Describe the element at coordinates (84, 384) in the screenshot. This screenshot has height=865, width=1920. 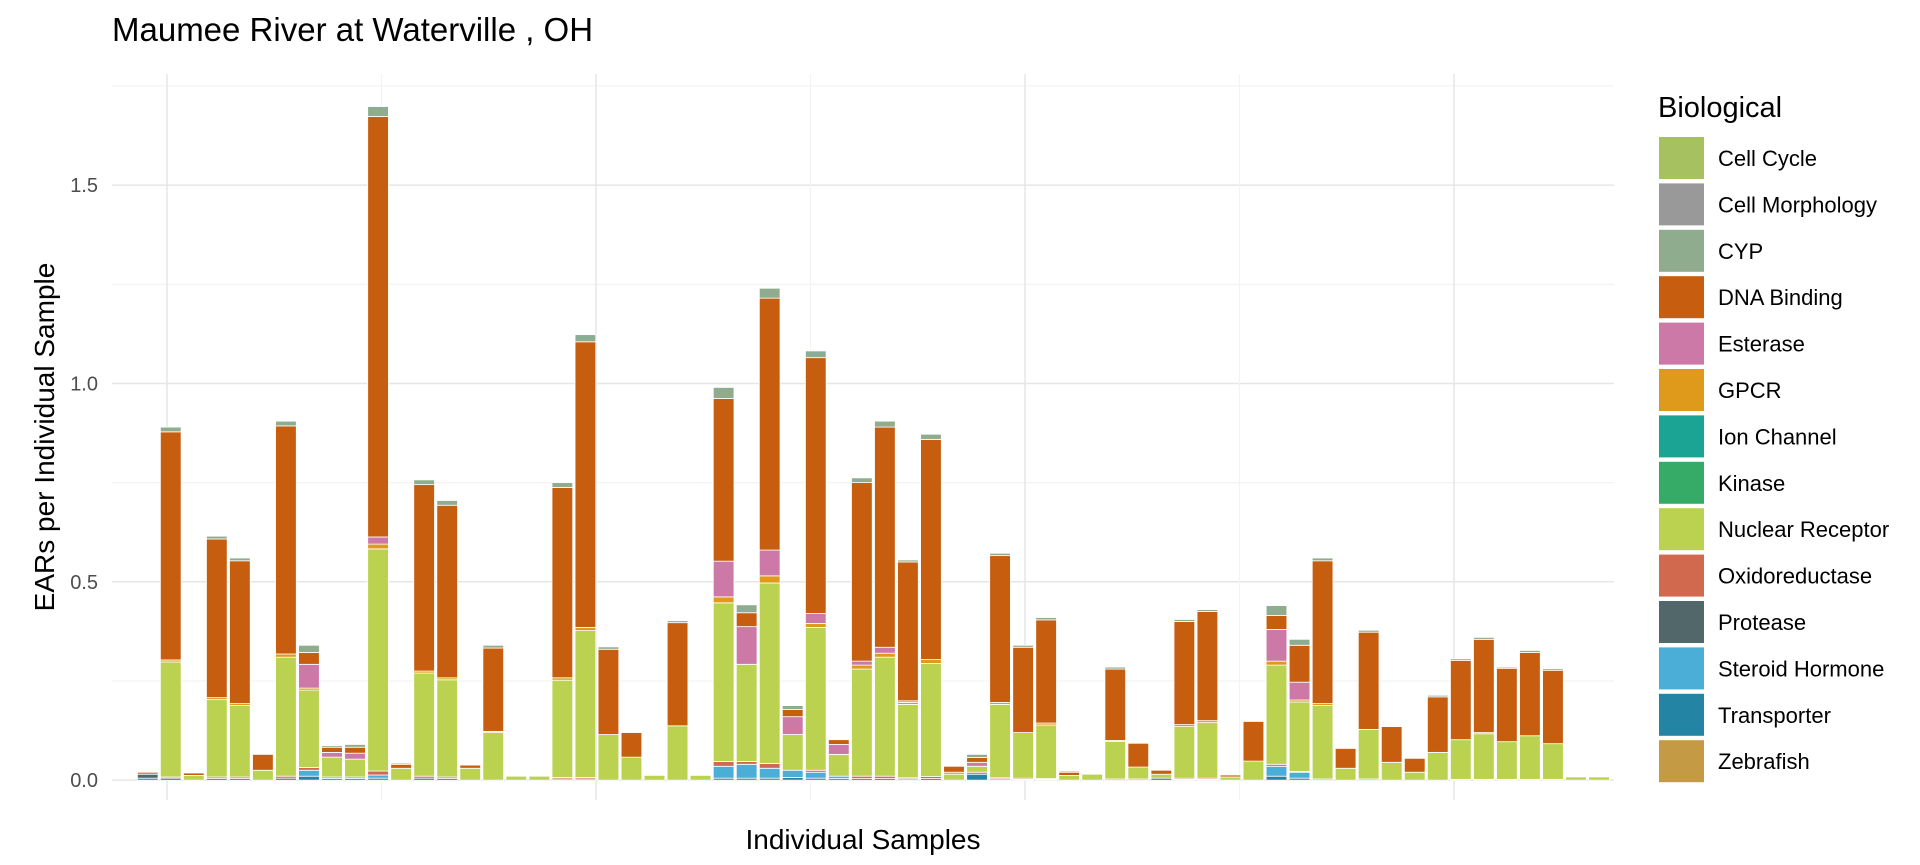
I see `y-tick-label: 1.0` at that location.